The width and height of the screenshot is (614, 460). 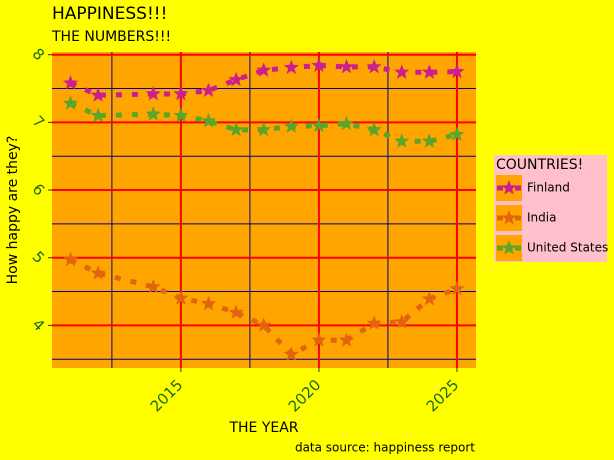 What do you see at coordinates (539, 165) in the screenshot?
I see `legend-title: COUNTRIES!` at bounding box center [539, 165].